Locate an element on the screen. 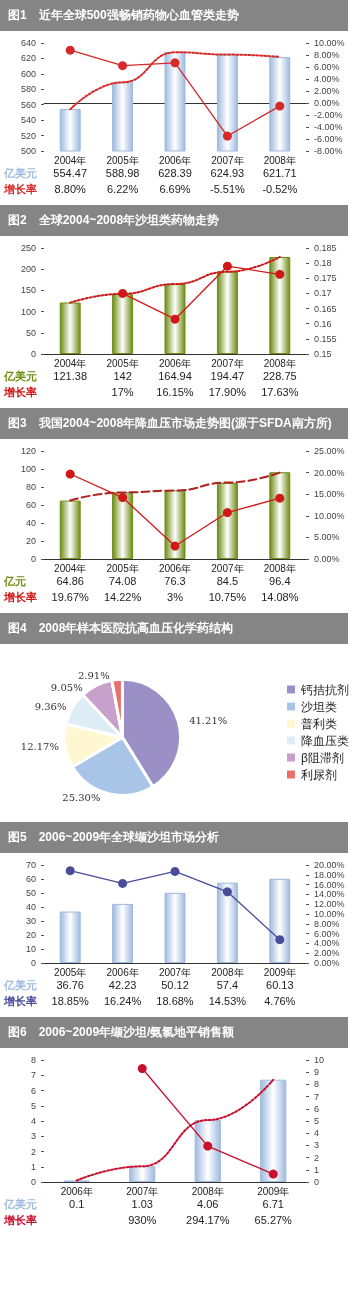  y2-tick-label: 25.00% is located at coordinates (329, 451).